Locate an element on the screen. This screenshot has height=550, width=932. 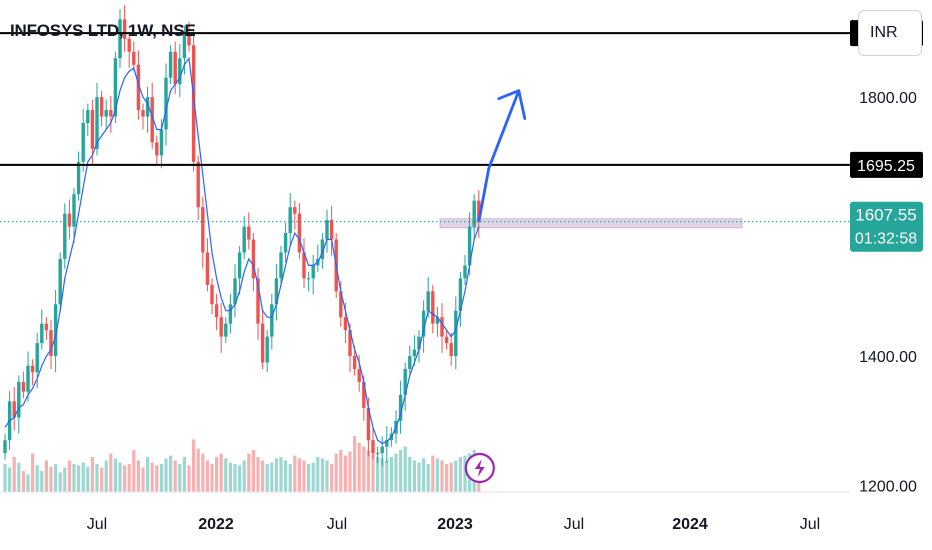
projection-arrow is located at coordinates (499, 156).